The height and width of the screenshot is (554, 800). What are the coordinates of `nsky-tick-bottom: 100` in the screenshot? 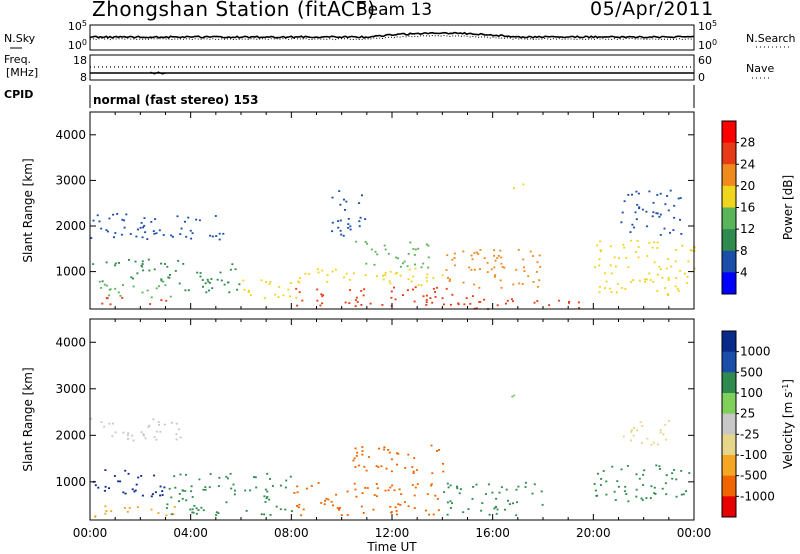 It's located at (77, 45).